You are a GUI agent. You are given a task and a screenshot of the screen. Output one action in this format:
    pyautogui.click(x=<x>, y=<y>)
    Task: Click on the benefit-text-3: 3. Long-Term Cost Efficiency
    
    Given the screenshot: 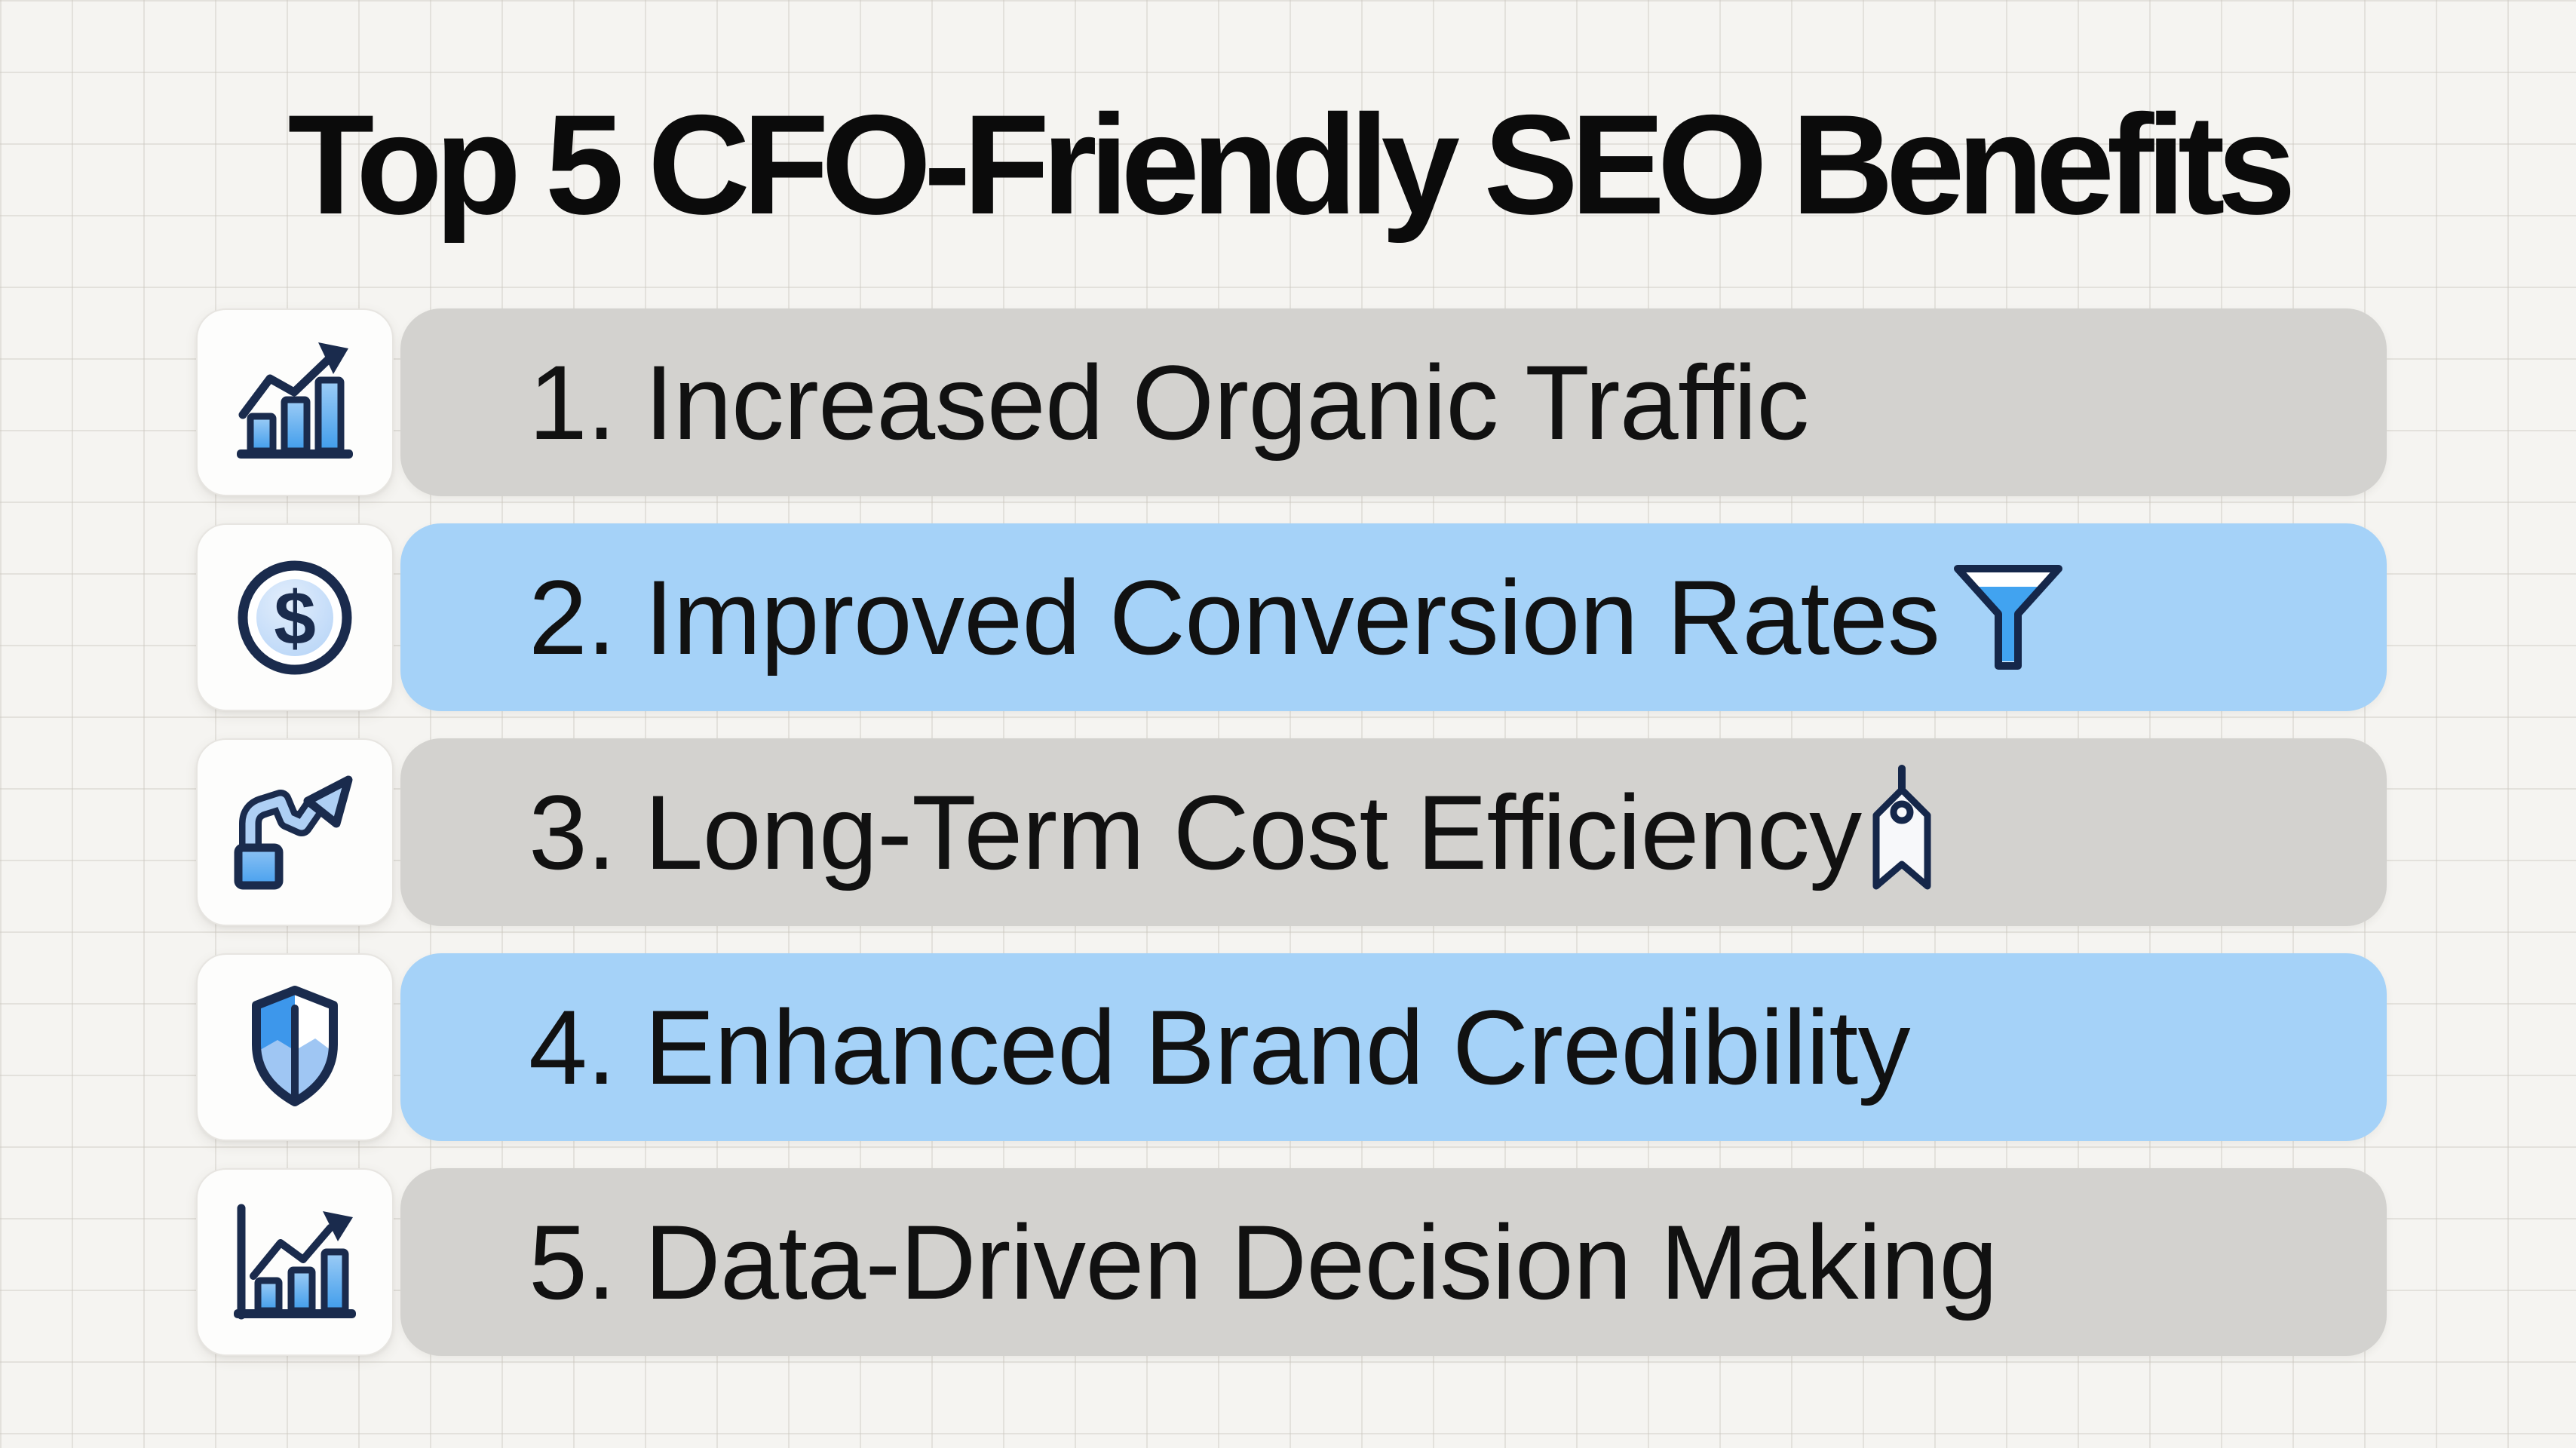 What is the action you would take?
    pyautogui.click(x=1195, y=831)
    